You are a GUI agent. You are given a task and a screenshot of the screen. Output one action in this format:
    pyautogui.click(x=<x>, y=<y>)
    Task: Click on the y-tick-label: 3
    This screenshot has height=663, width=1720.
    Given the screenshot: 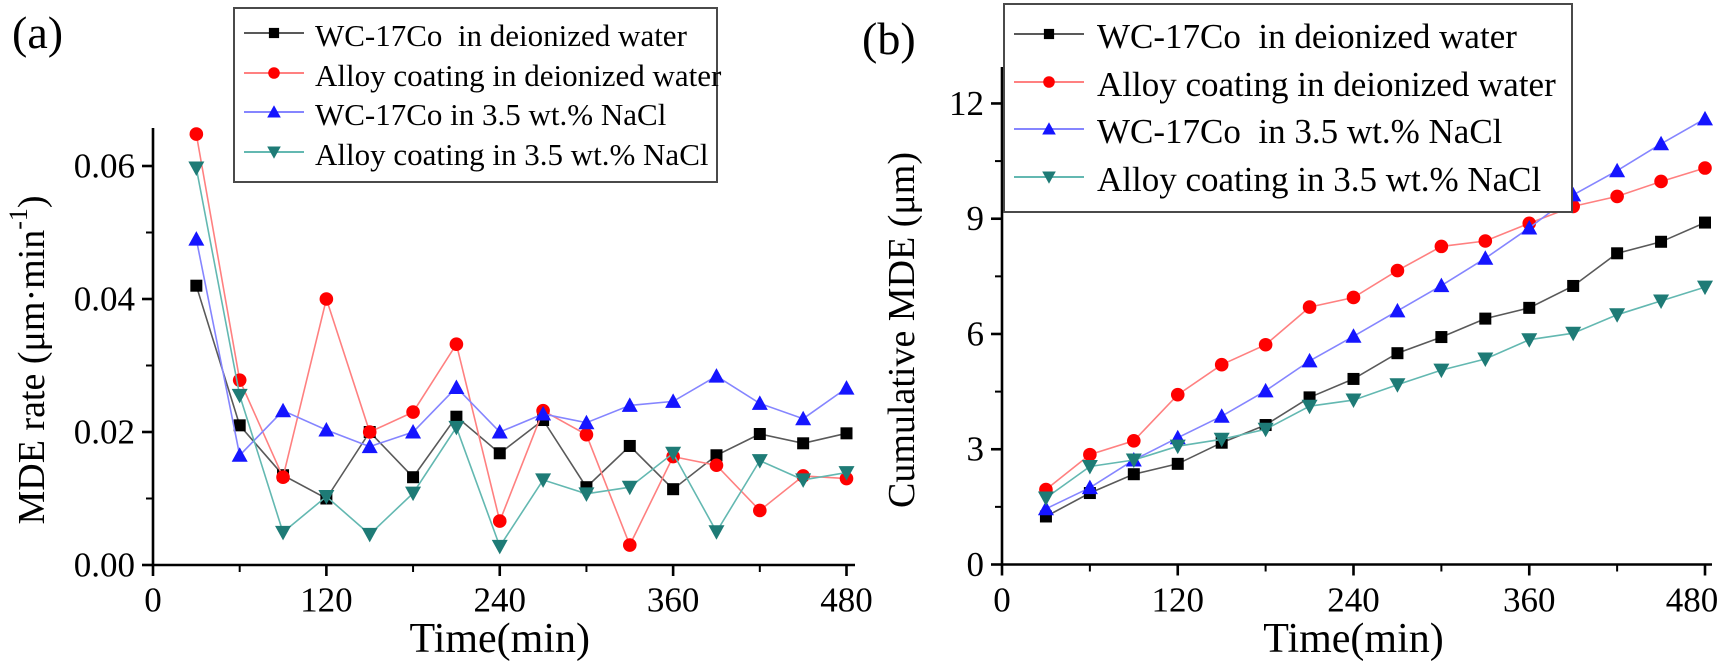 What is the action you would take?
    pyautogui.click(x=976, y=449)
    